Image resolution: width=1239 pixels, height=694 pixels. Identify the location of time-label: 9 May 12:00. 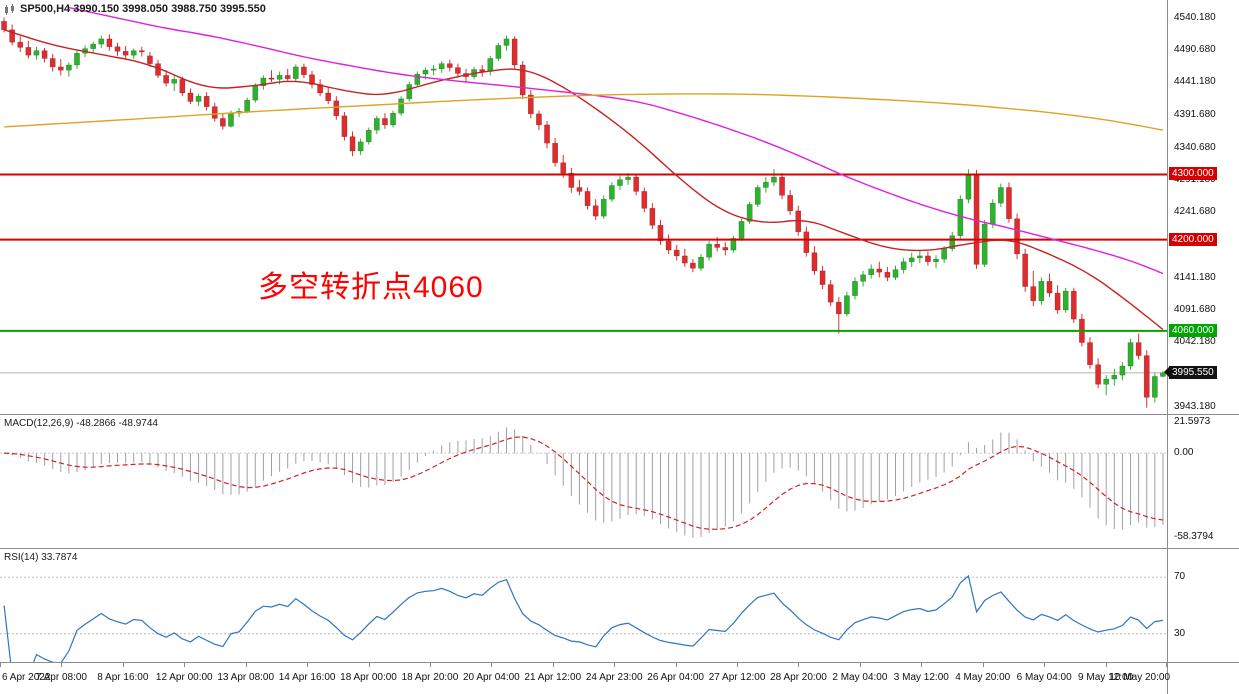
(1106, 677).